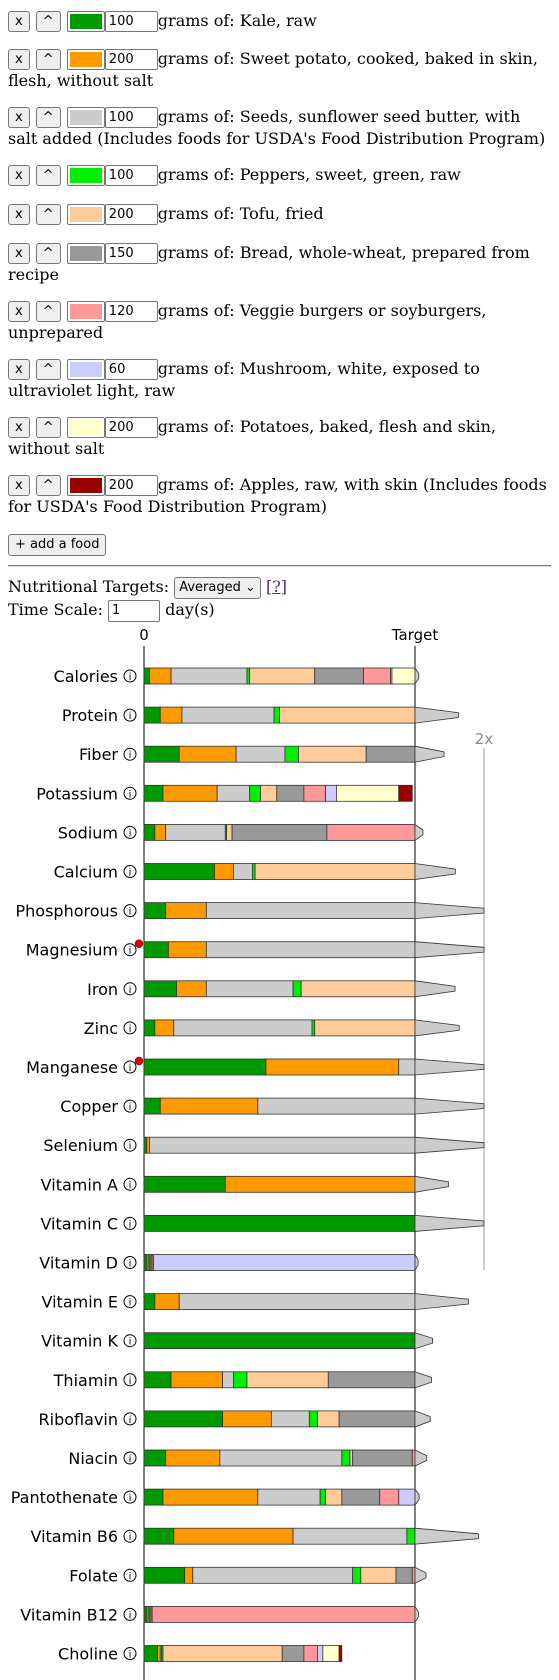 The image size is (559, 1680). What do you see at coordinates (57, 545) in the screenshot?
I see `add-food-button: + add a food` at bounding box center [57, 545].